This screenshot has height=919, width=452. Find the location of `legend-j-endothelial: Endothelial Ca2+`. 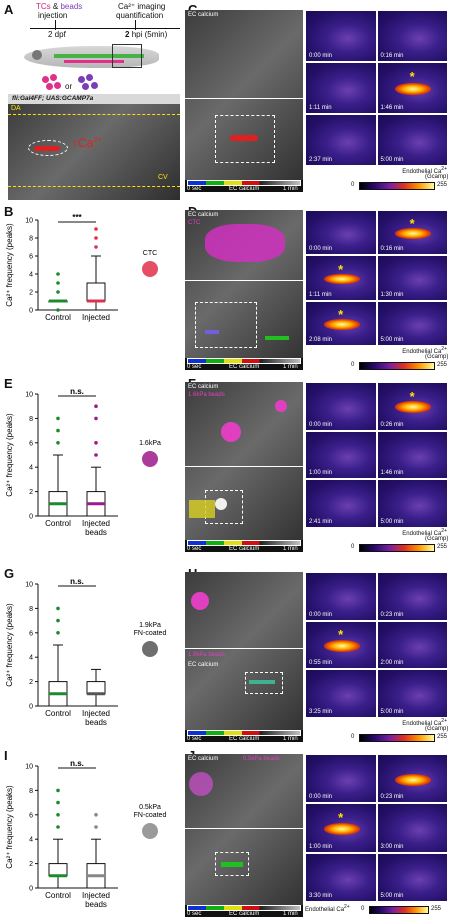

legend-j-endothelial: Endothelial Ca2+ is located at coordinates (327, 908).